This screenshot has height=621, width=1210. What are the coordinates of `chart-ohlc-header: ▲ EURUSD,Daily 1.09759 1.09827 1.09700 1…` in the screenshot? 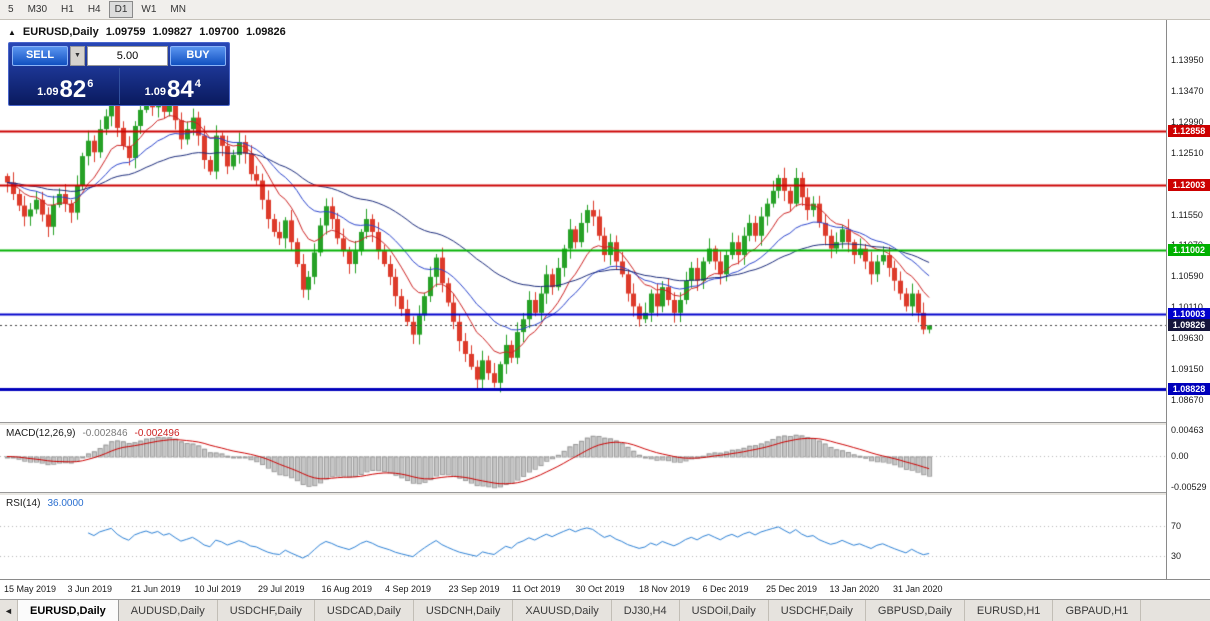 It's located at (147, 32).